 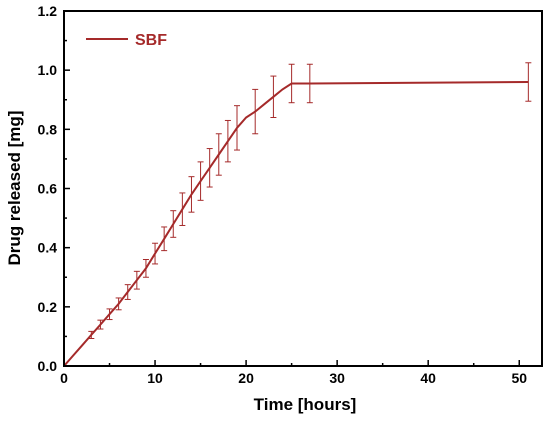 What do you see at coordinates (48, 366) in the screenshot?
I see `y-tick-label: 0.0` at bounding box center [48, 366].